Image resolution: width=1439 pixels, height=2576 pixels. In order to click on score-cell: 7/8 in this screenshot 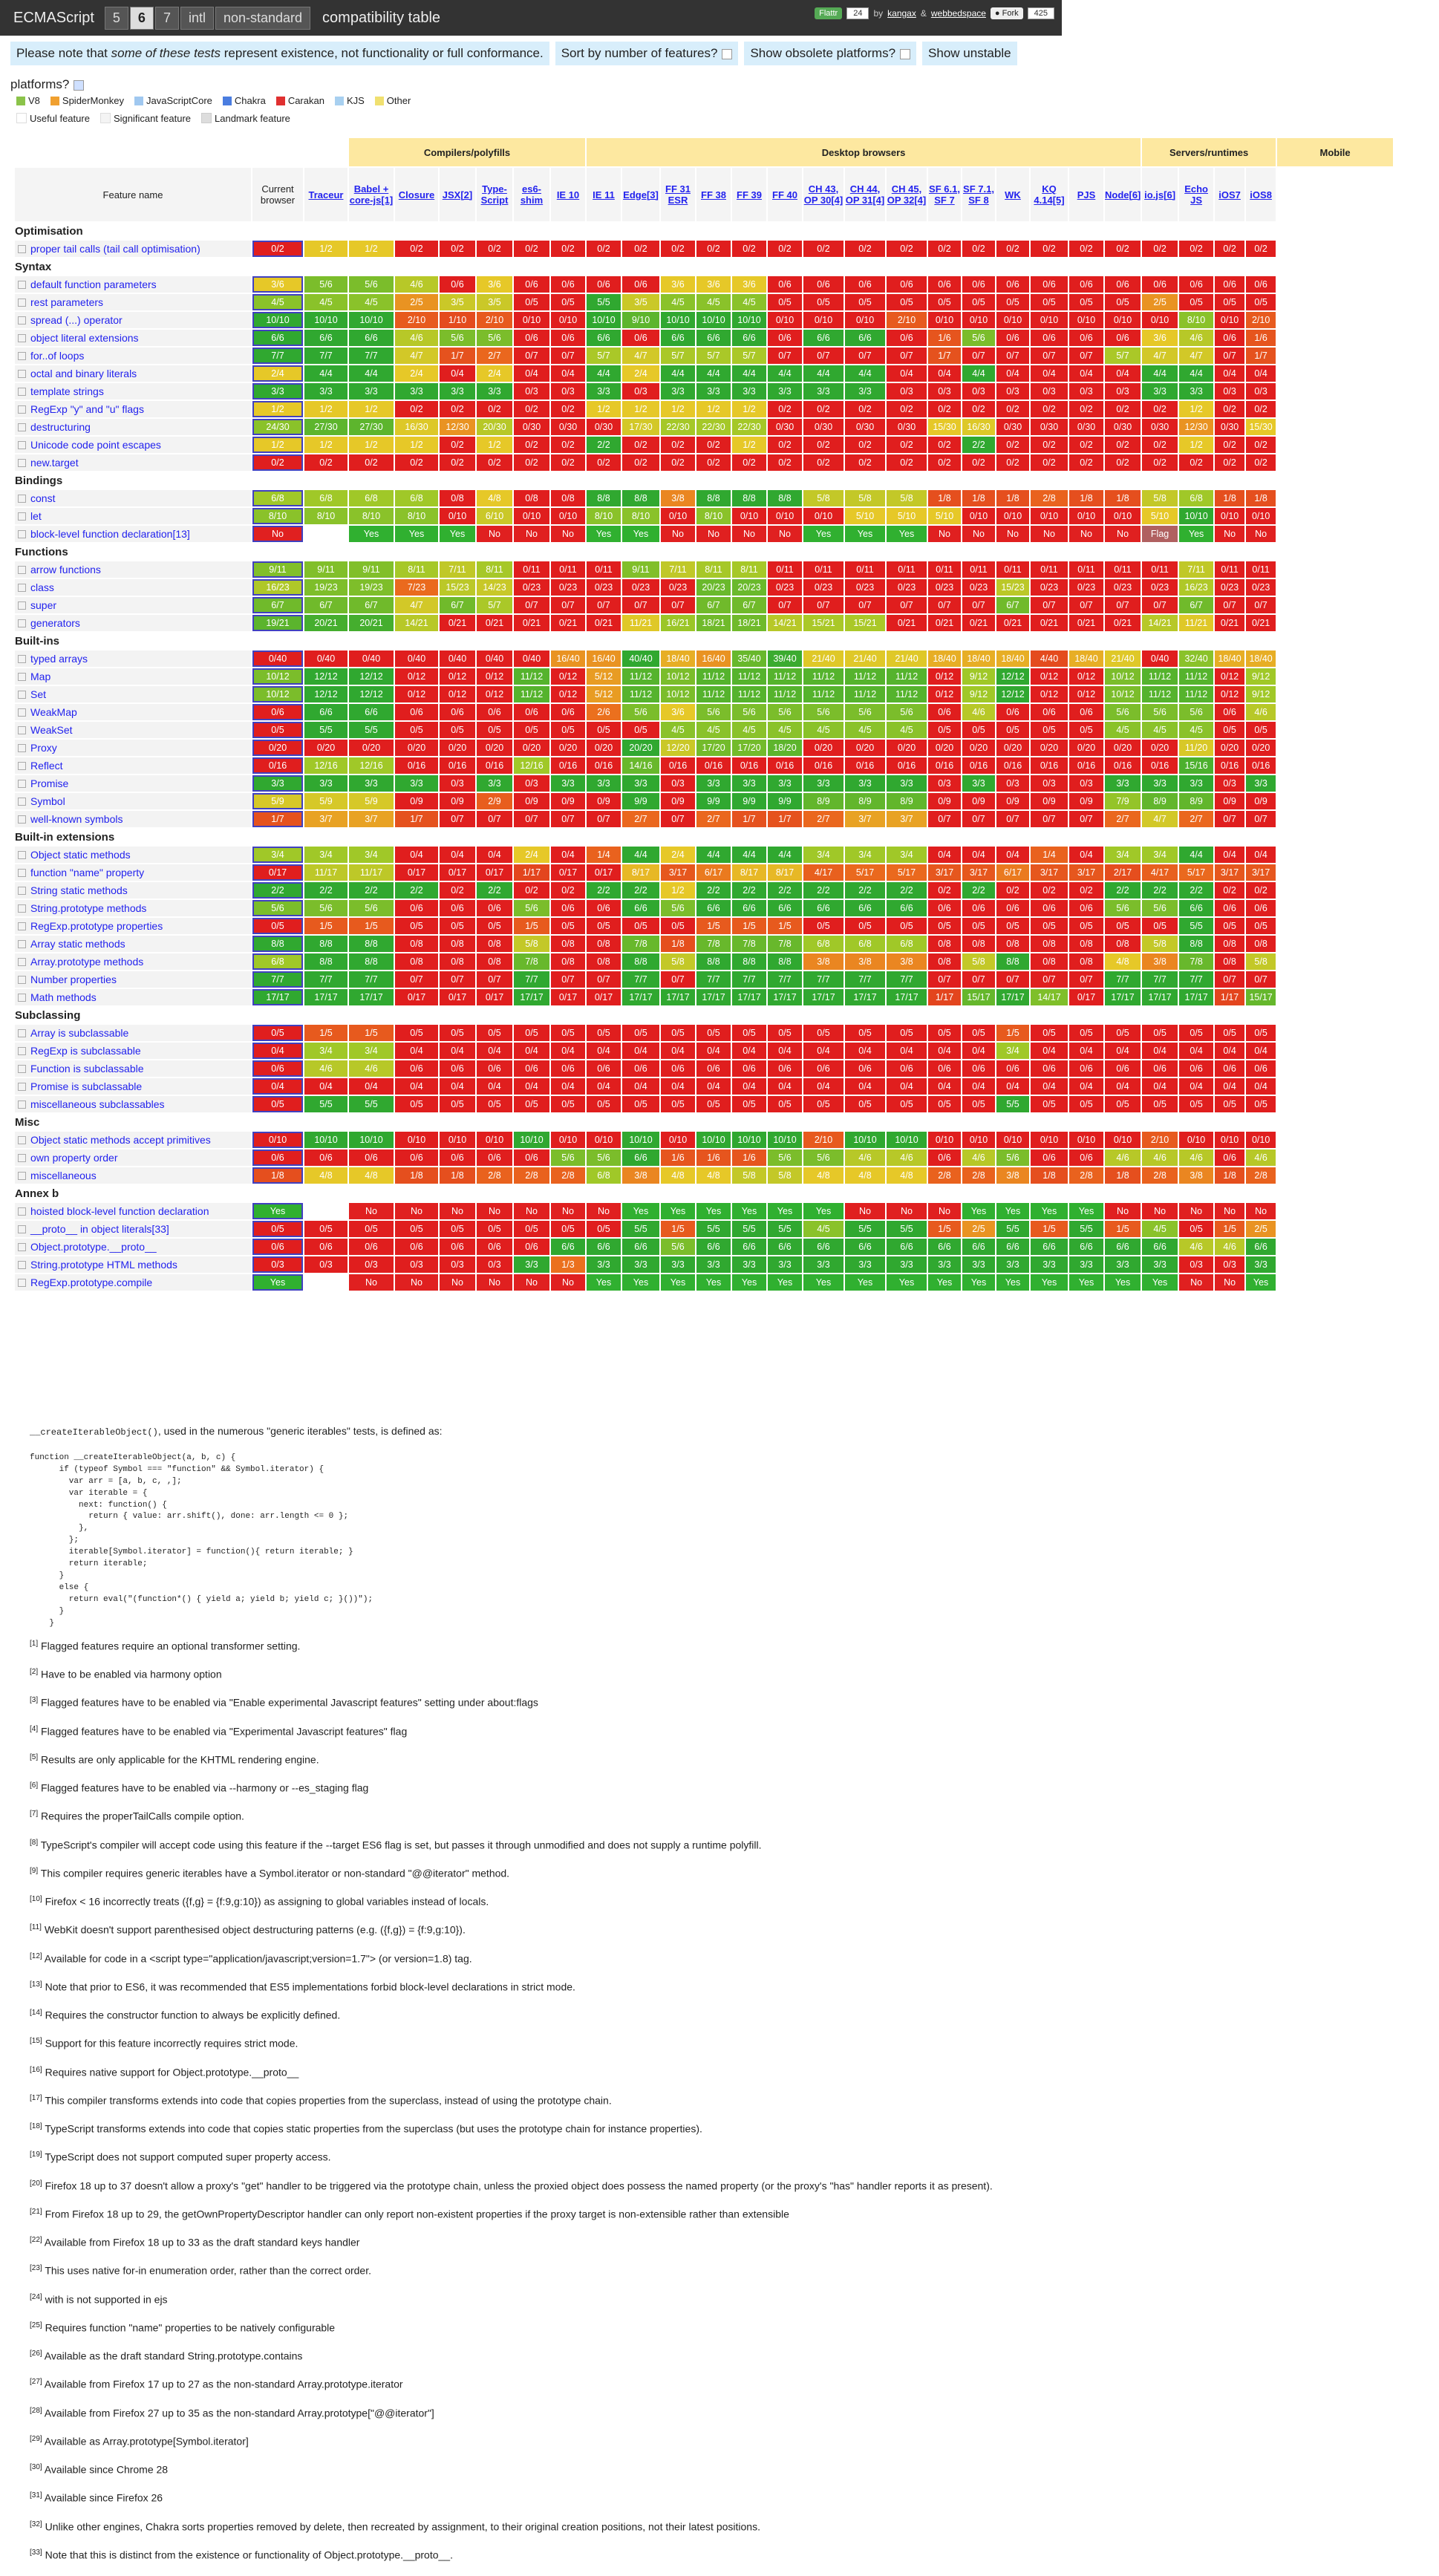, I will do `click(749, 943)`.